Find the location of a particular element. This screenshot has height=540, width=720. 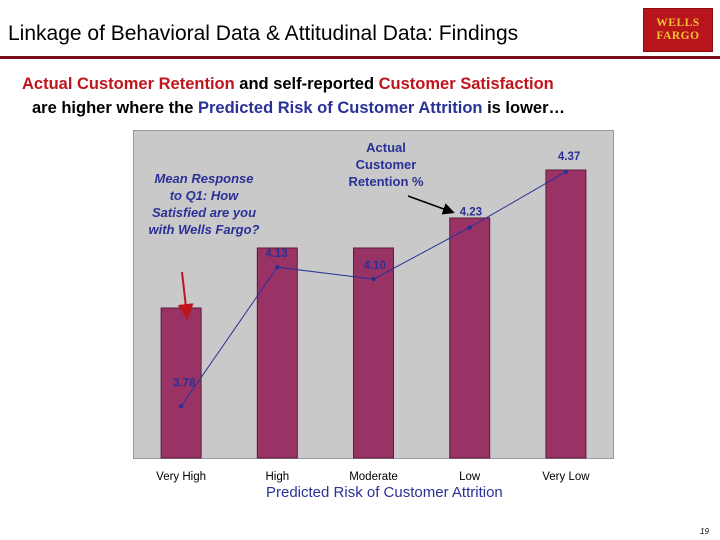

subtitle-text: are higher where the is located at coordinates (115, 108).